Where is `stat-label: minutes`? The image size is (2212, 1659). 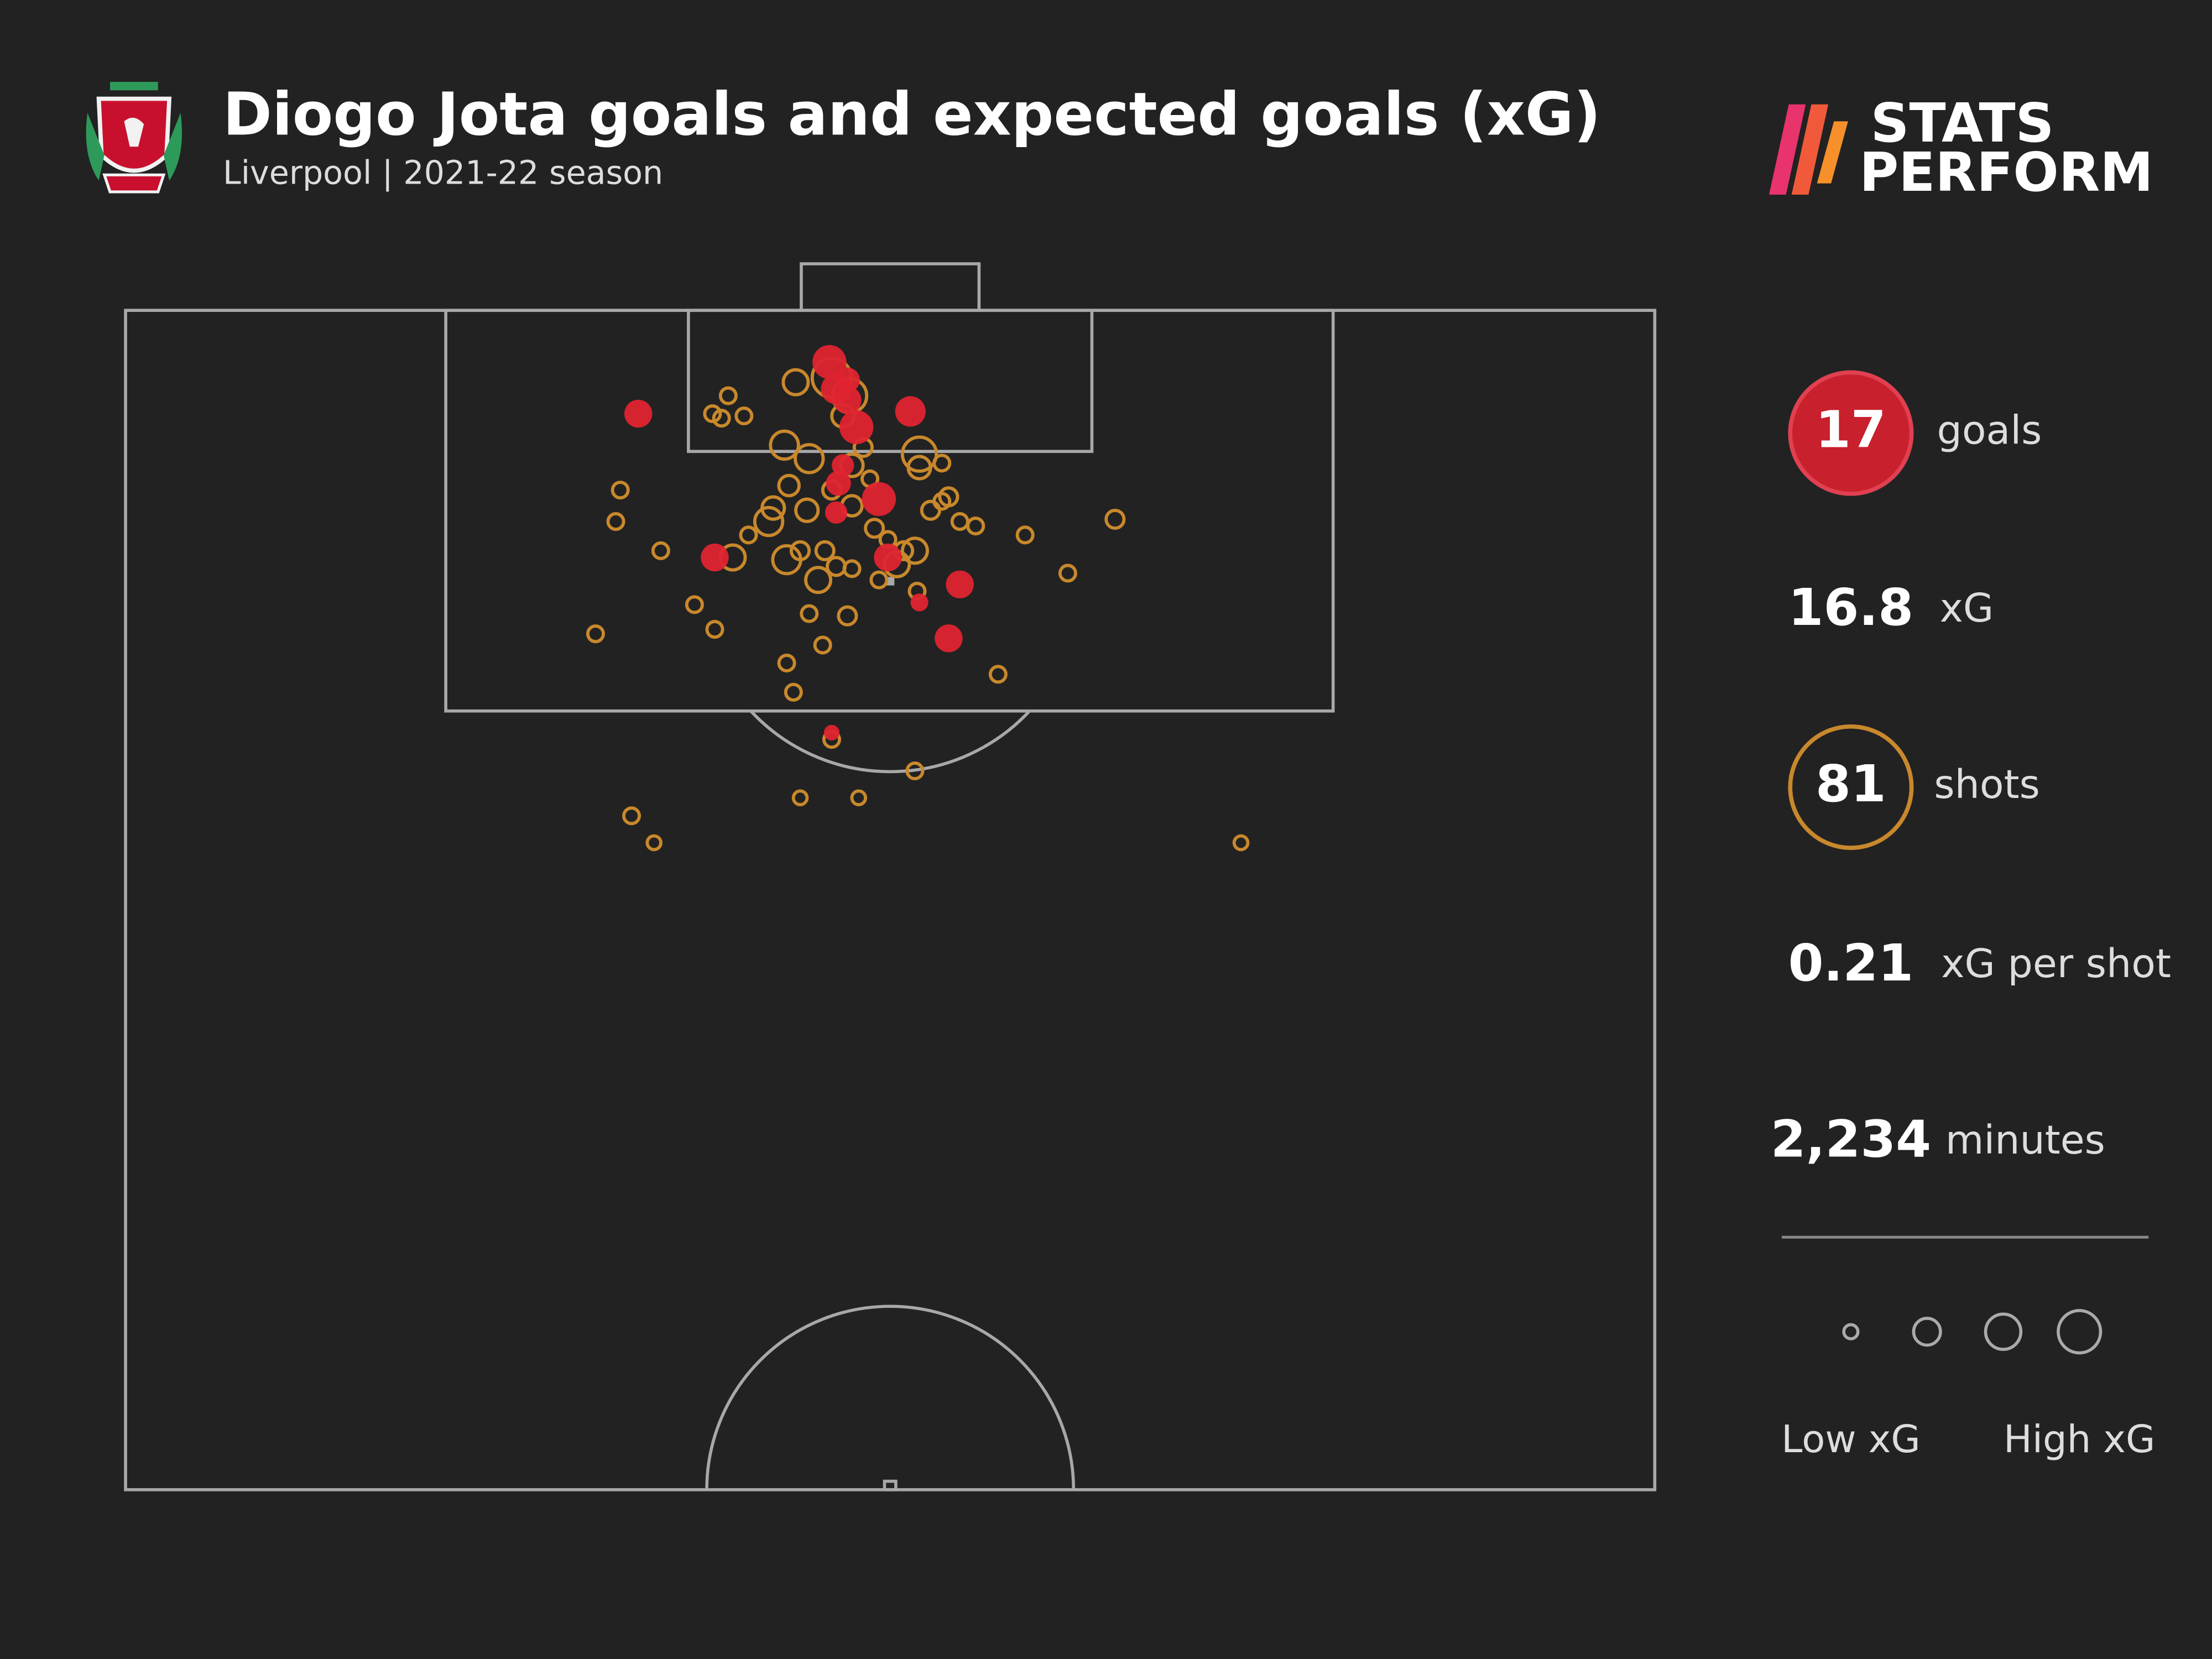
stat-label: minutes is located at coordinates (2025, 1140).